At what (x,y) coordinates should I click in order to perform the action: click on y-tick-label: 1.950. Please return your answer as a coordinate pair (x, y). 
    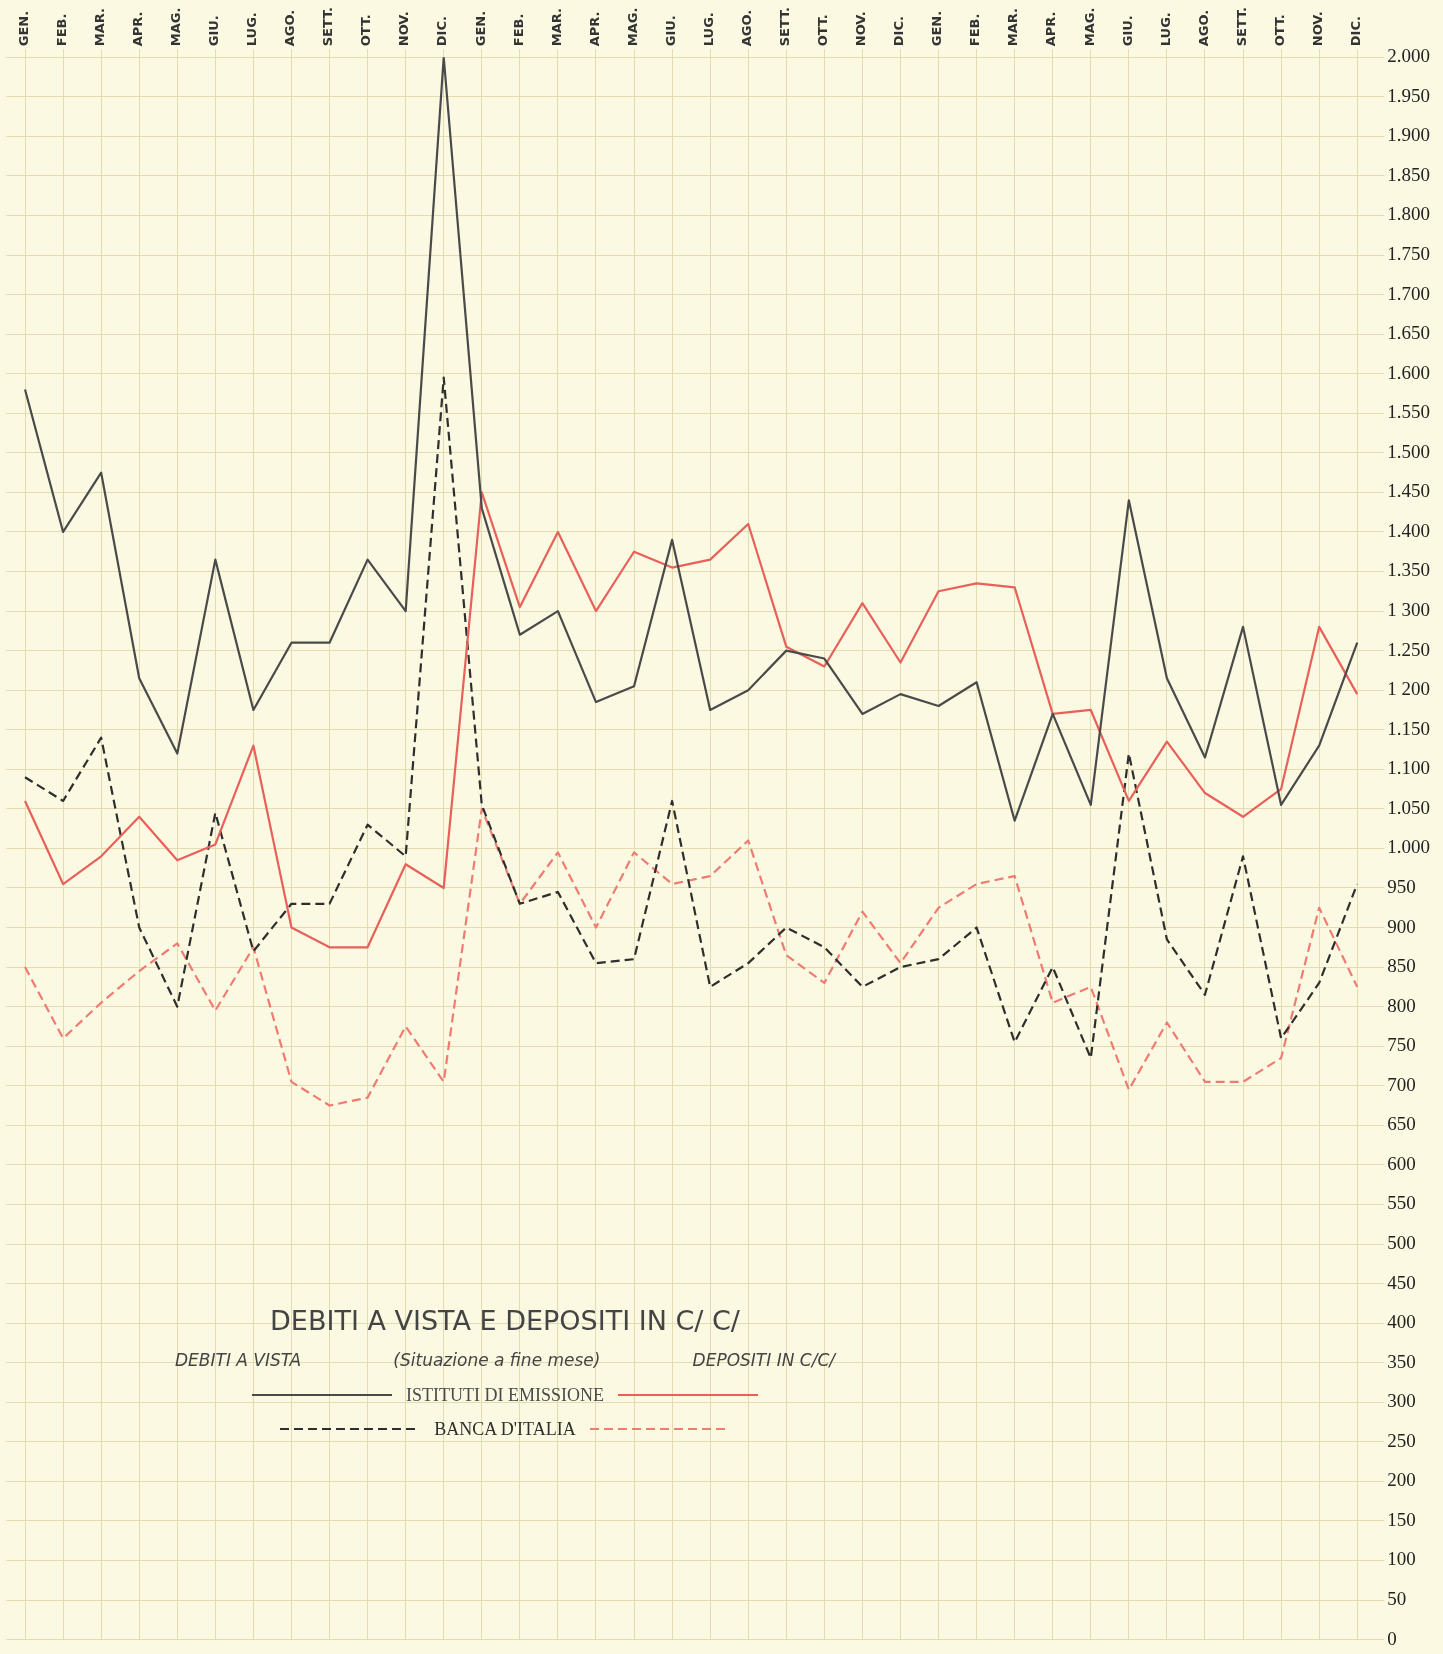
    Looking at the image, I should click on (1408, 95).